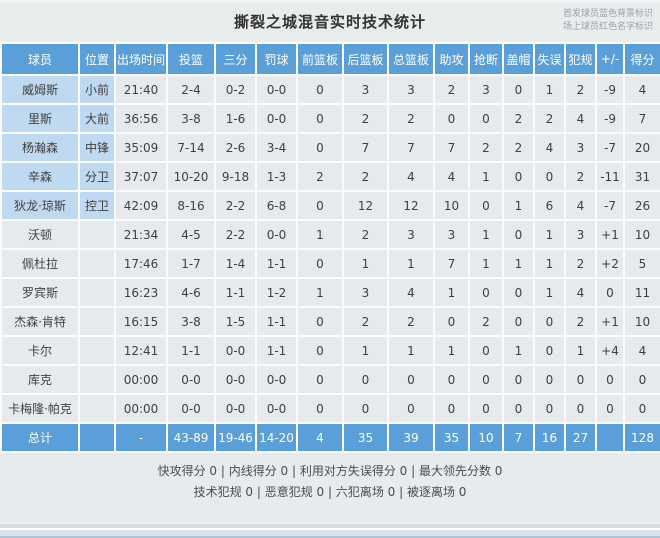 The image size is (660, 538). Describe the element at coordinates (141, 176) in the screenshot. I see `stat-cell: 37:07` at that location.